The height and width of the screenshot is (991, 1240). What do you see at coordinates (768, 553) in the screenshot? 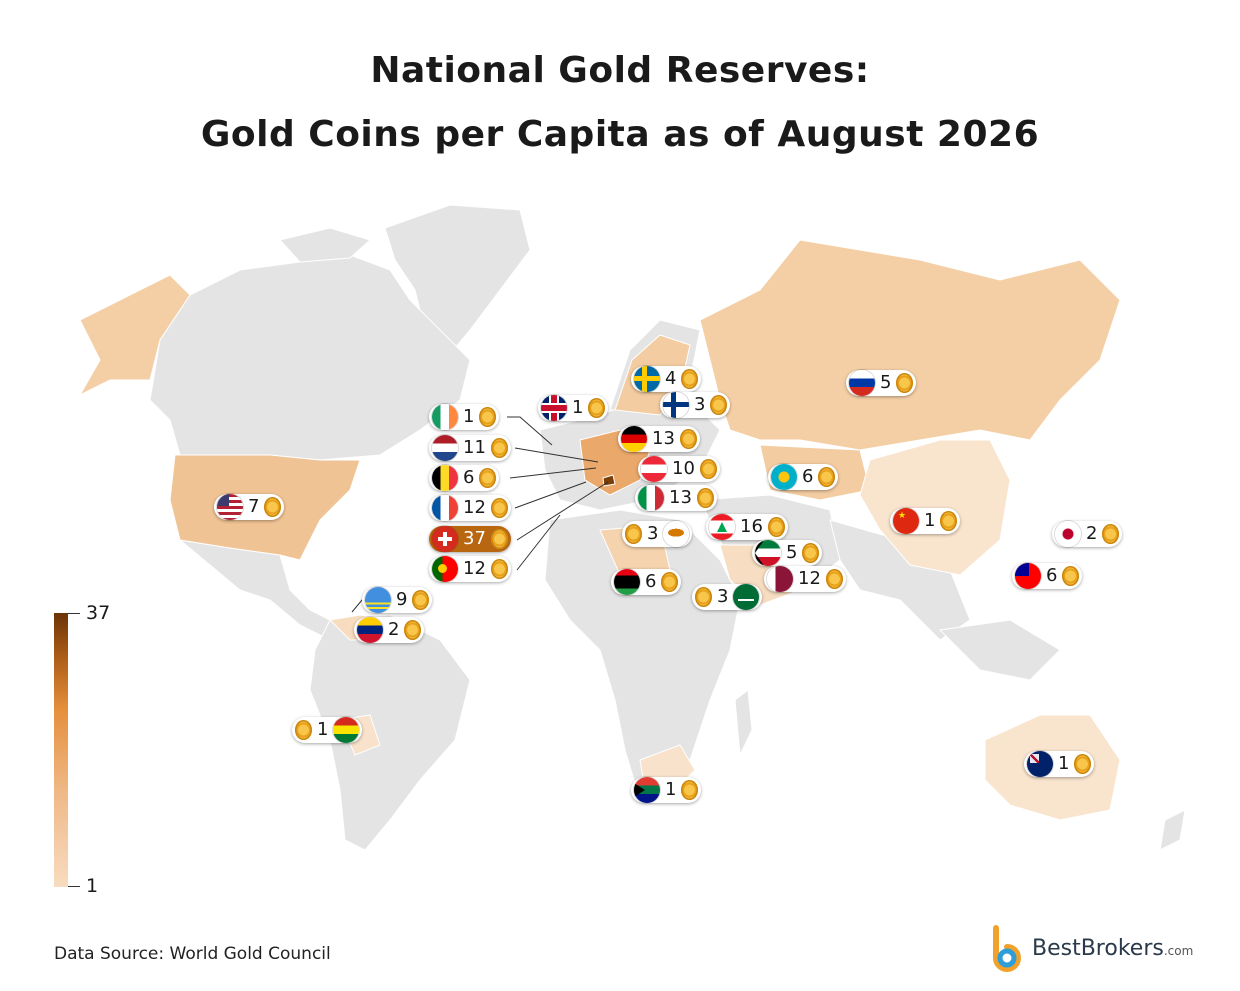
I see `kuwait-flag` at bounding box center [768, 553].